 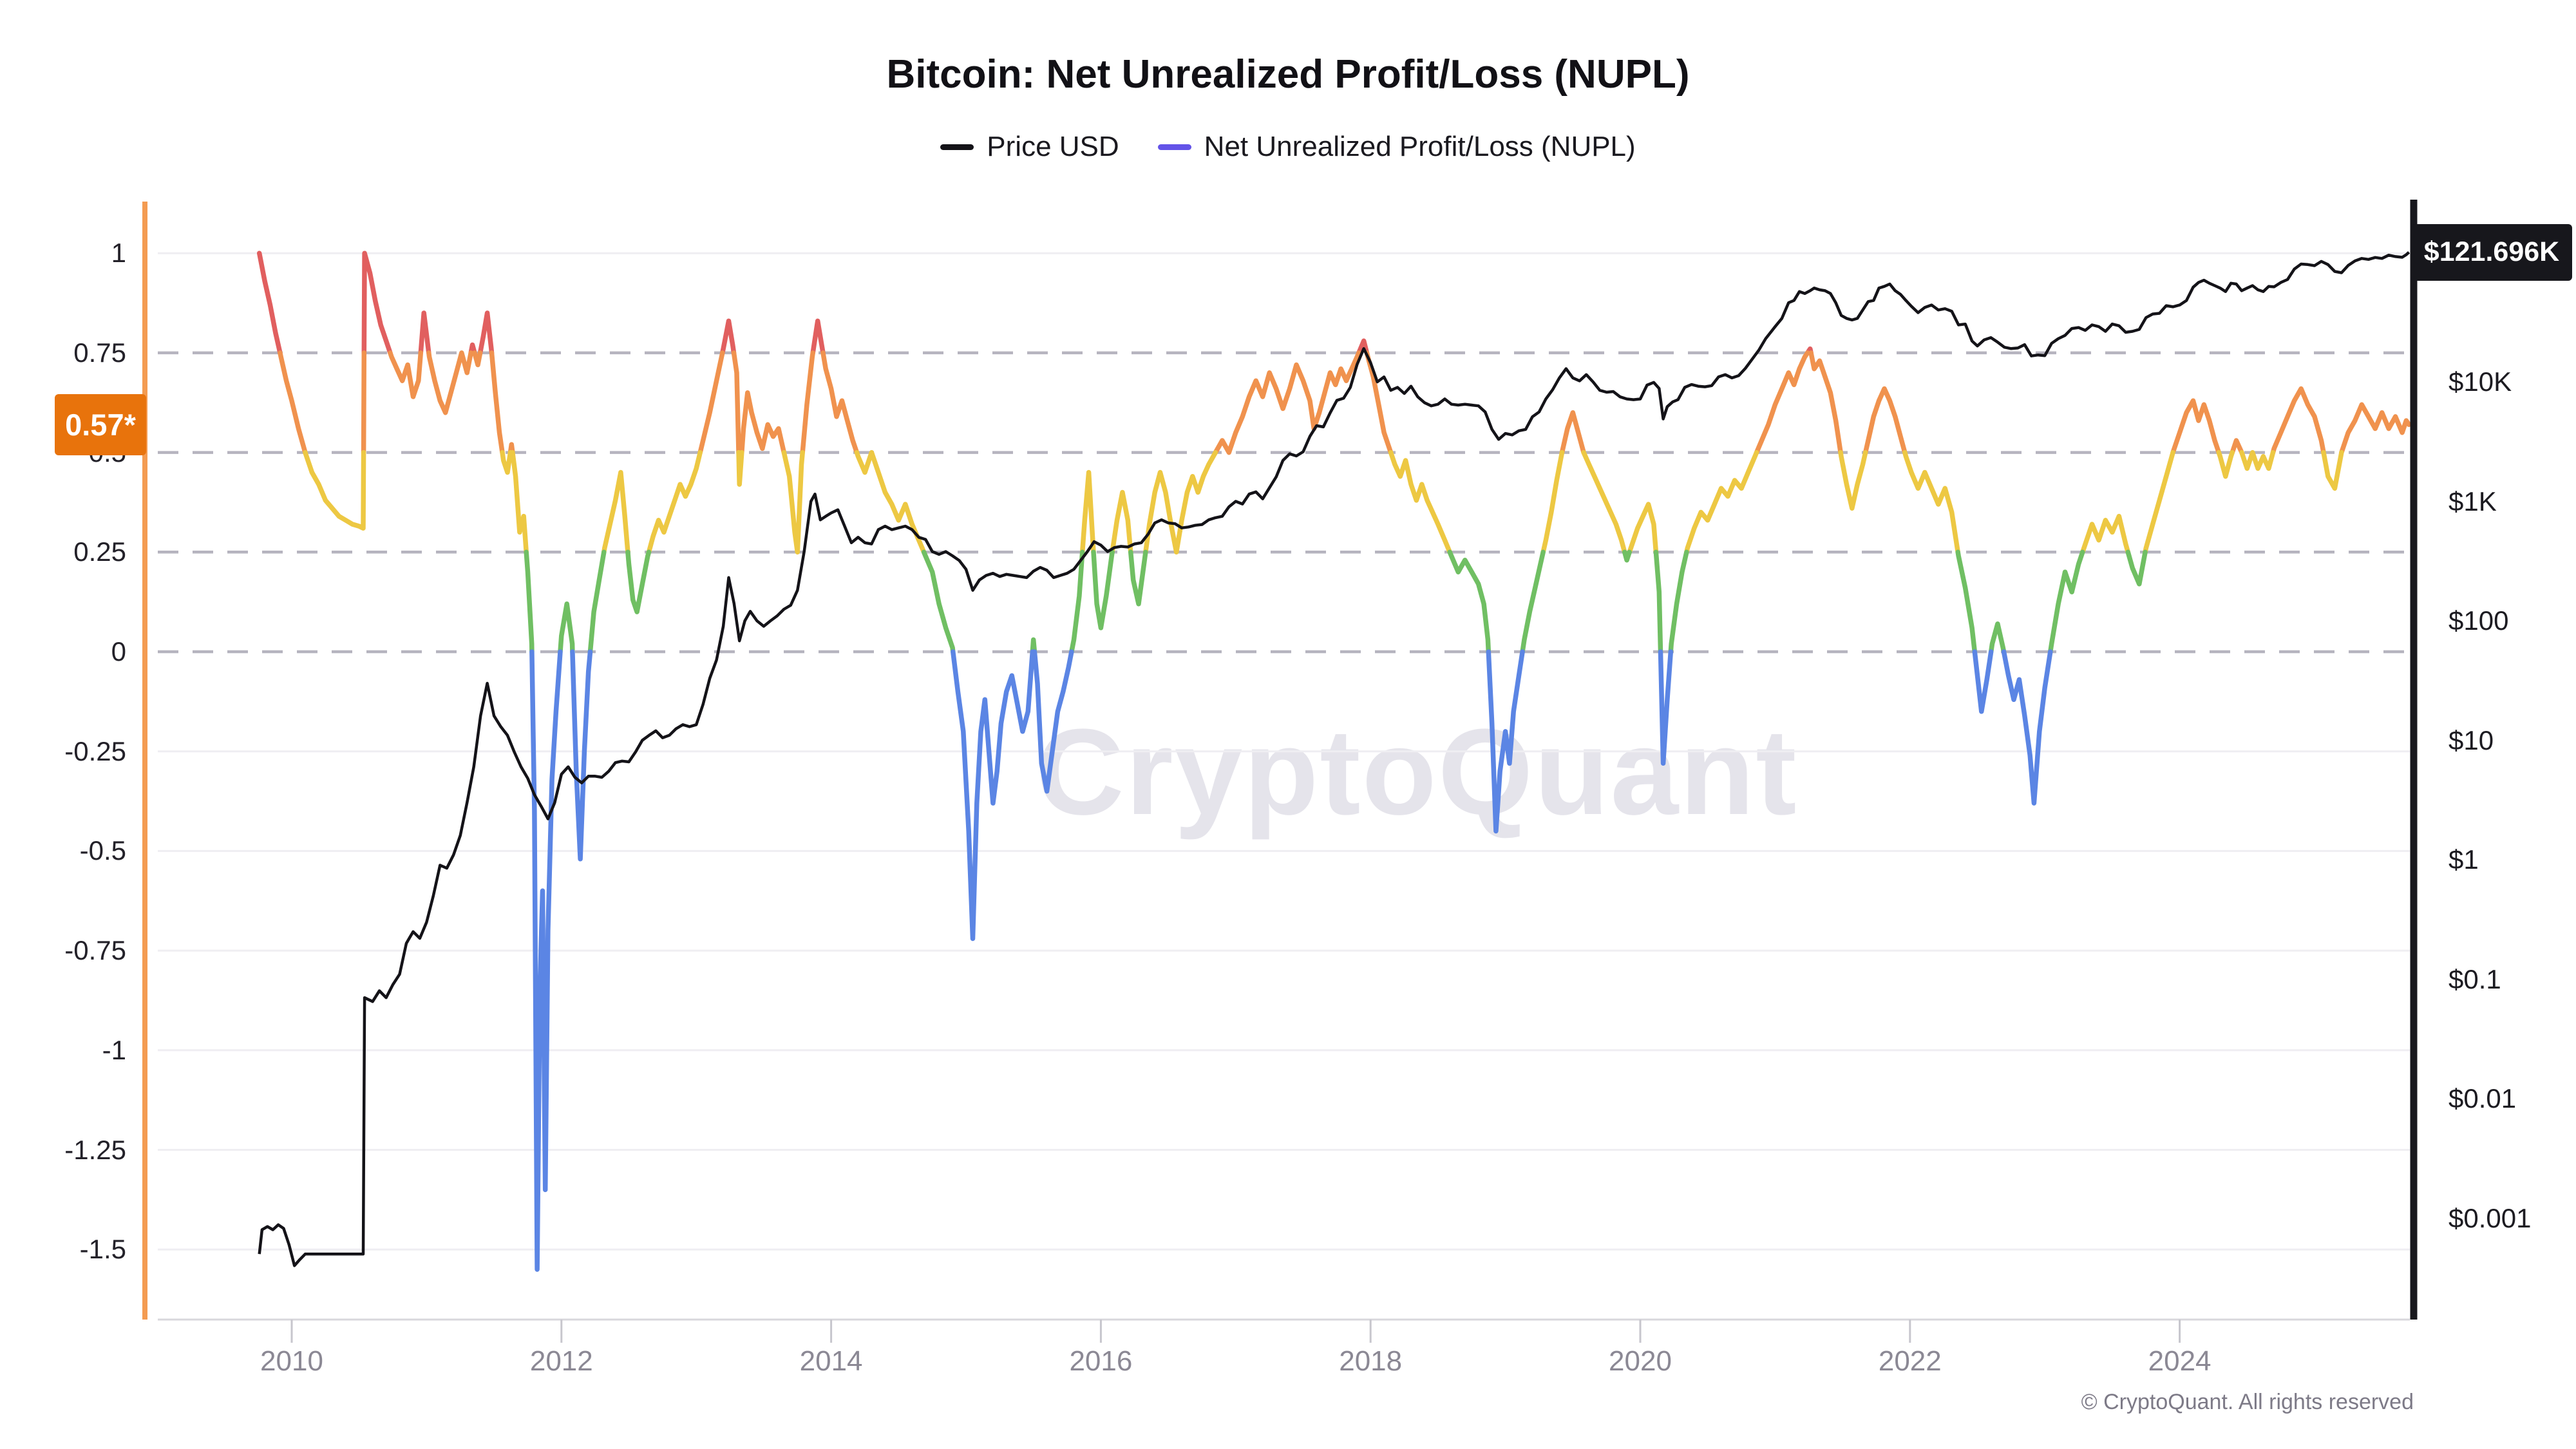 What do you see at coordinates (114, 1049) in the screenshot?
I see `left-axis-tick-label: -1` at bounding box center [114, 1049].